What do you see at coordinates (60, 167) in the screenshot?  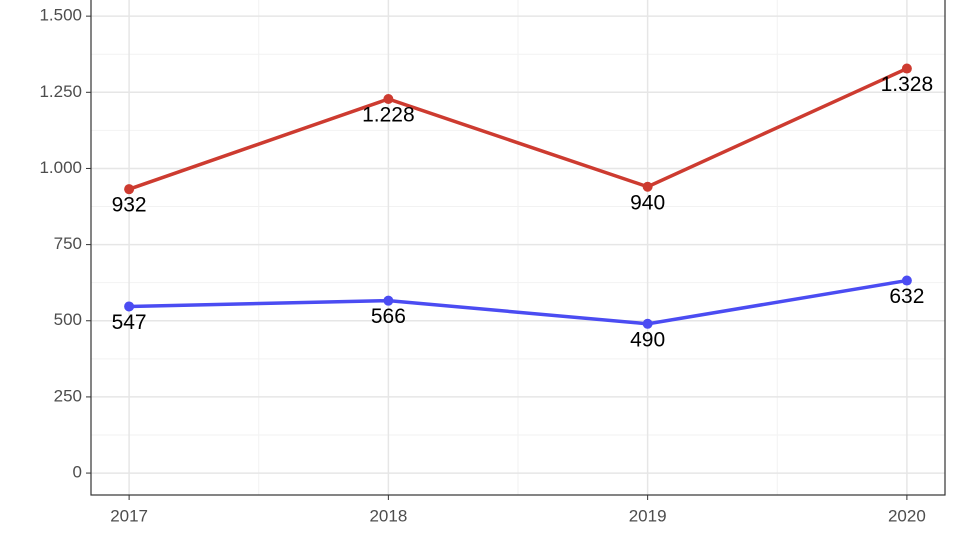 I see `y-tick-label: 1.000` at bounding box center [60, 167].